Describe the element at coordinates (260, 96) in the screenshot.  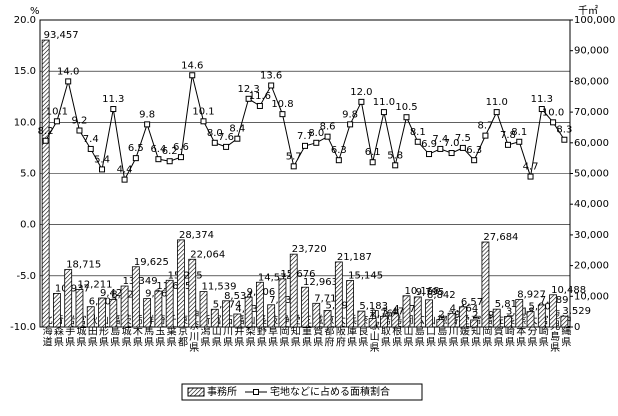
I see `line-label: 11.6` at that location.